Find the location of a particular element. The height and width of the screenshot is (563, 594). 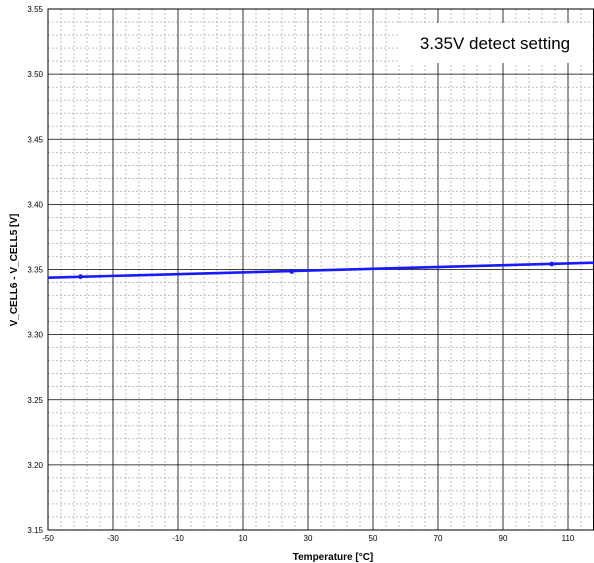

y-tick-label: 3.20 is located at coordinates (35, 465).